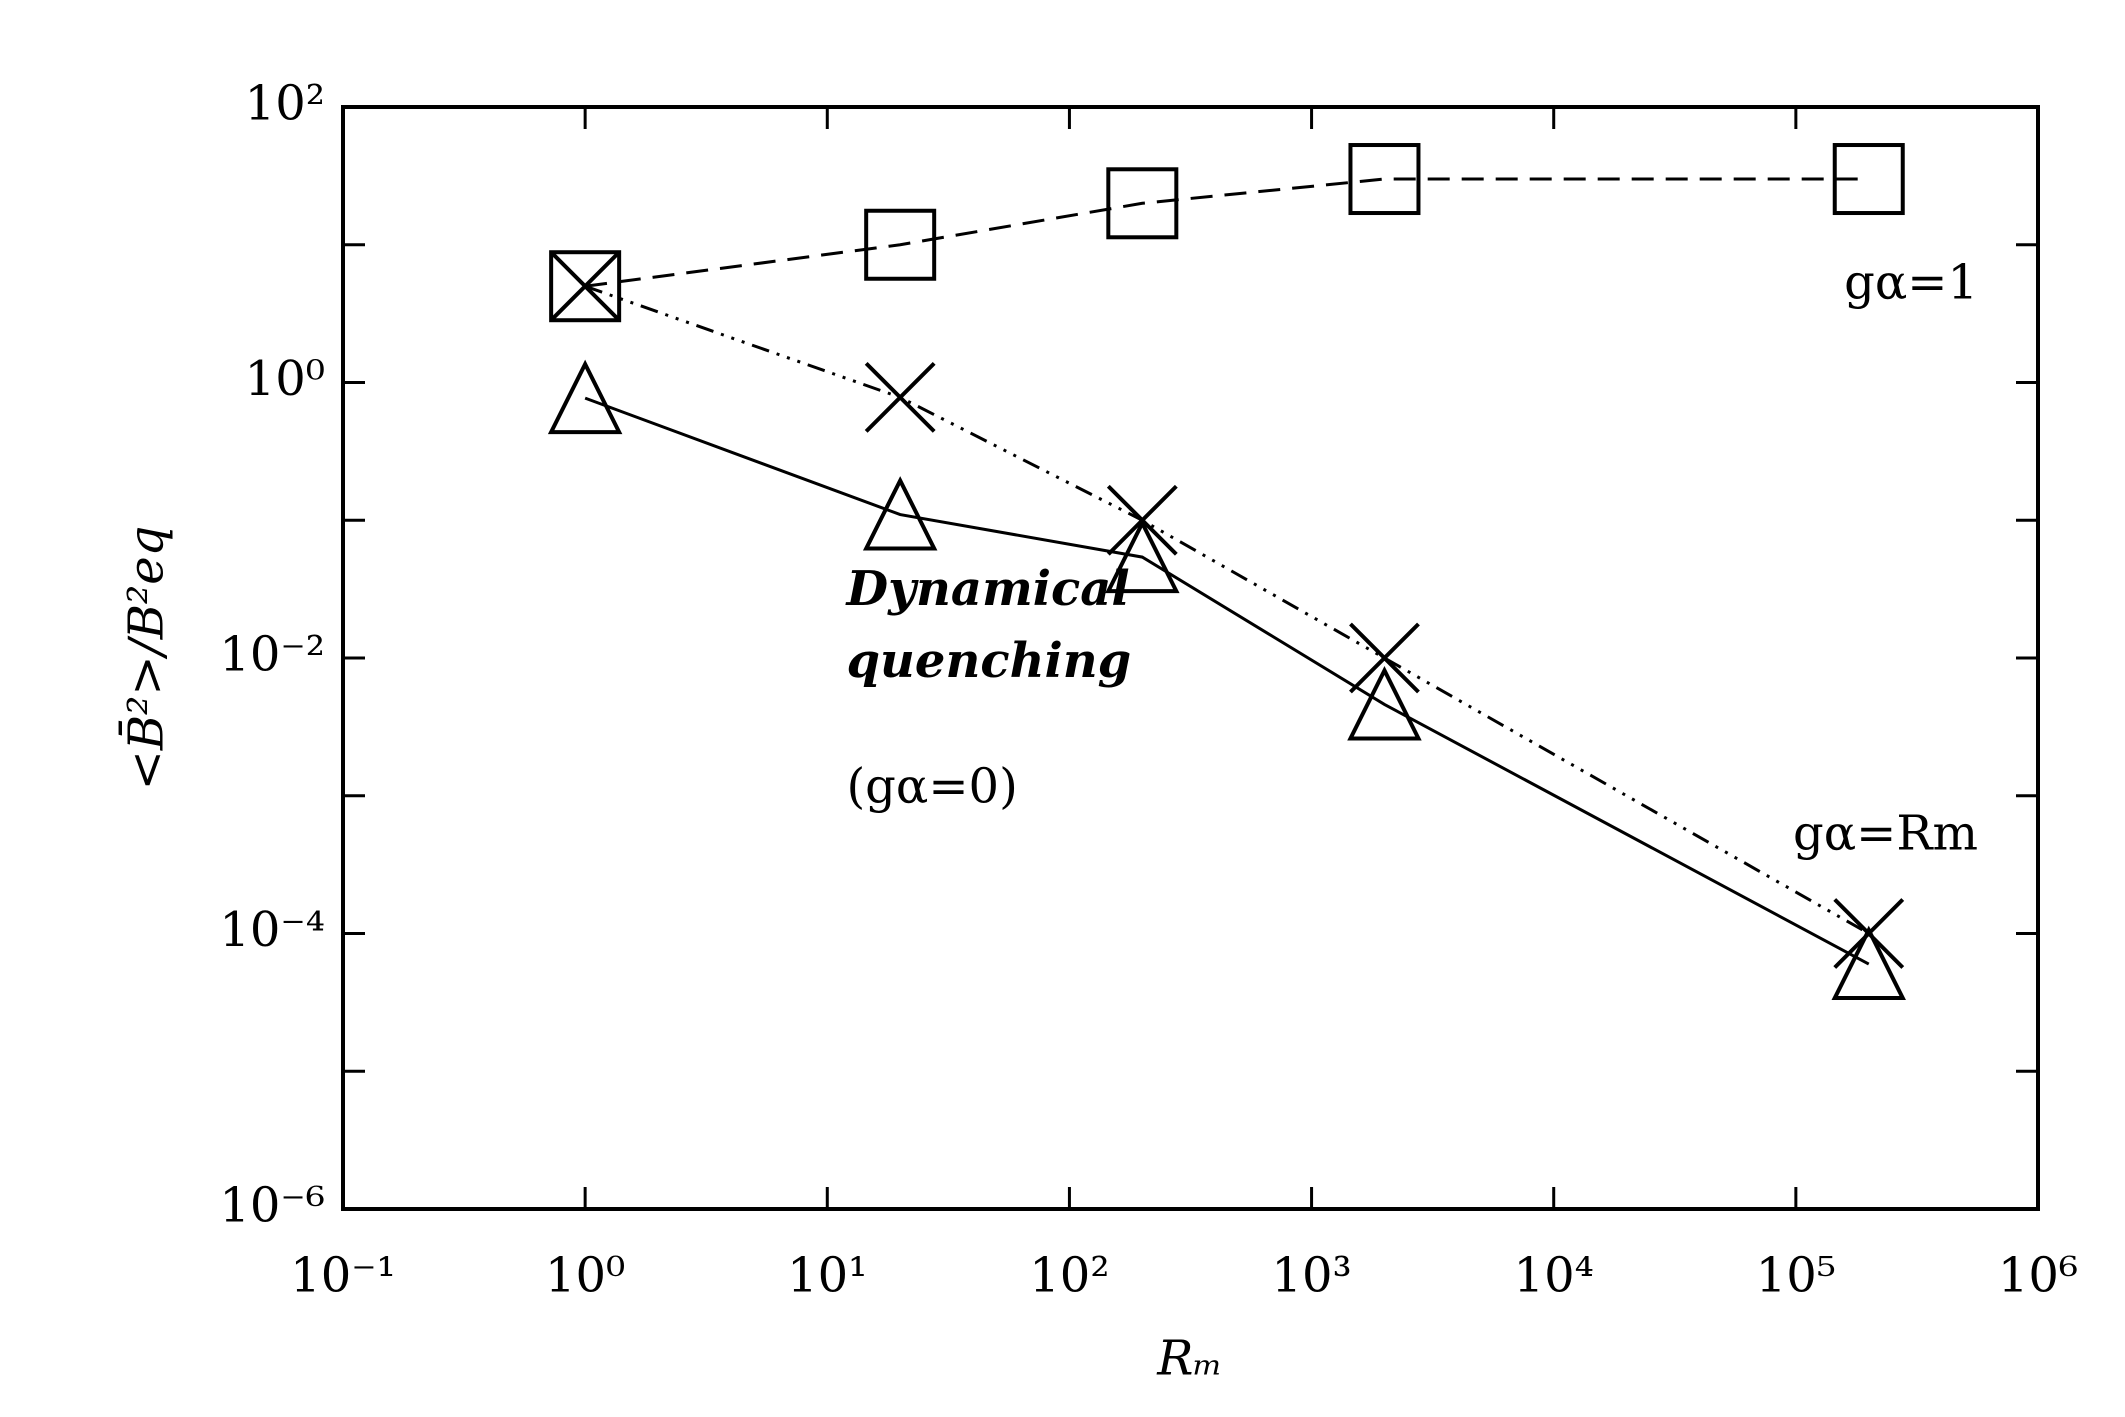  What do you see at coordinates (1189, 1359) in the screenshot?
I see `x-axis-label: Rₘ` at bounding box center [1189, 1359].